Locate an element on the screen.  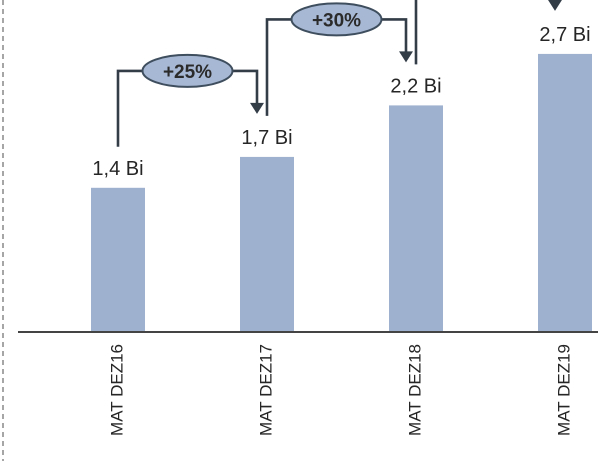
value-label-1: 1,4 Bi is located at coordinates (117, 169).